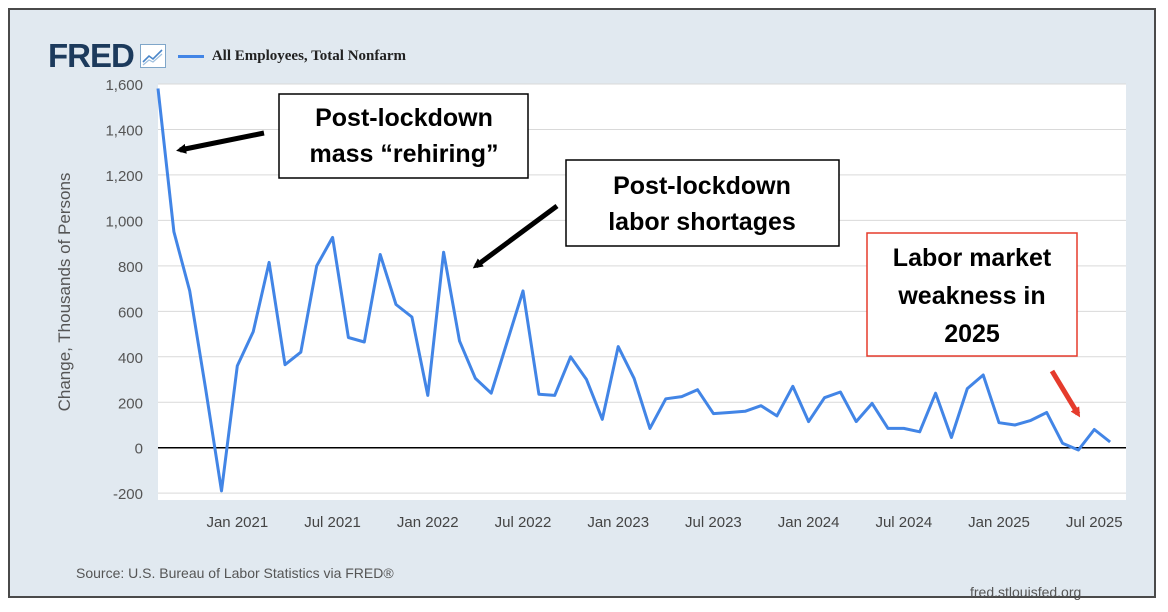 The width and height of the screenshot is (1168, 612). Describe the element at coordinates (64, 292) in the screenshot. I see `y-axis-label: Change, Thousands of Persons` at that location.